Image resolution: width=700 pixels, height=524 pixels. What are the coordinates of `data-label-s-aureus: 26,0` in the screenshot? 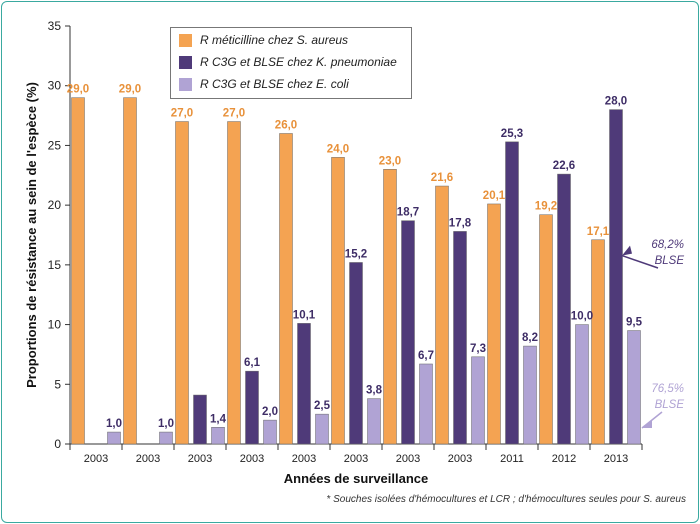 It's located at (286, 125).